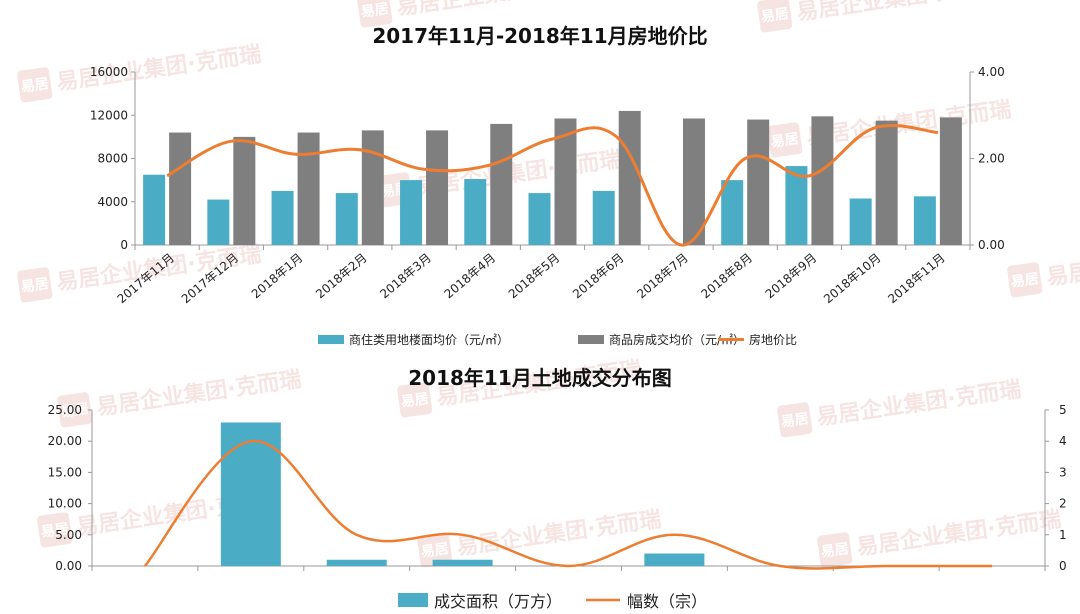 This screenshot has width=1080, height=614. I want to click on y-tick-label-right: 1, so click(1063, 535).